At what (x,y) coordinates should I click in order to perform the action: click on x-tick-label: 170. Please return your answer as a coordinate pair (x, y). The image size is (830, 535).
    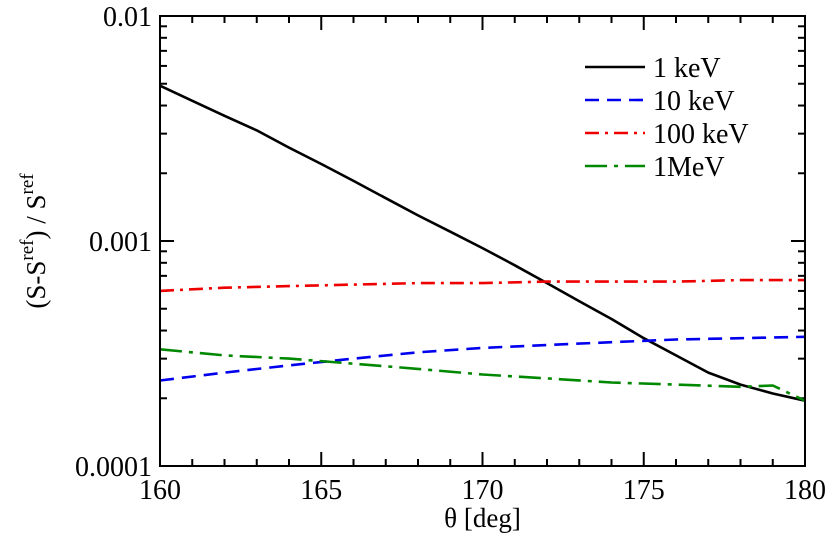
    Looking at the image, I should click on (483, 490).